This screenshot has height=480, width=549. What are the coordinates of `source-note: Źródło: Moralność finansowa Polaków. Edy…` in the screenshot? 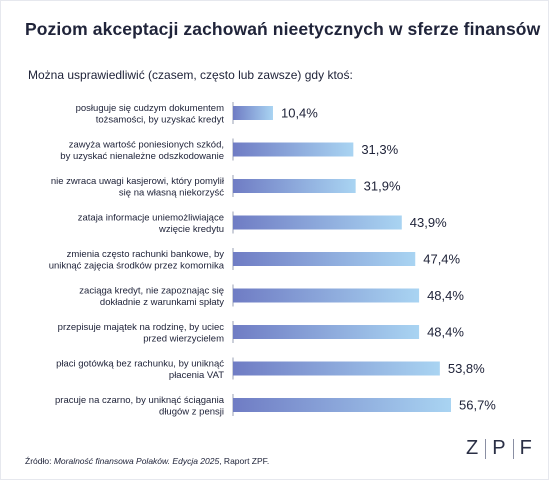 It's located at (147, 461).